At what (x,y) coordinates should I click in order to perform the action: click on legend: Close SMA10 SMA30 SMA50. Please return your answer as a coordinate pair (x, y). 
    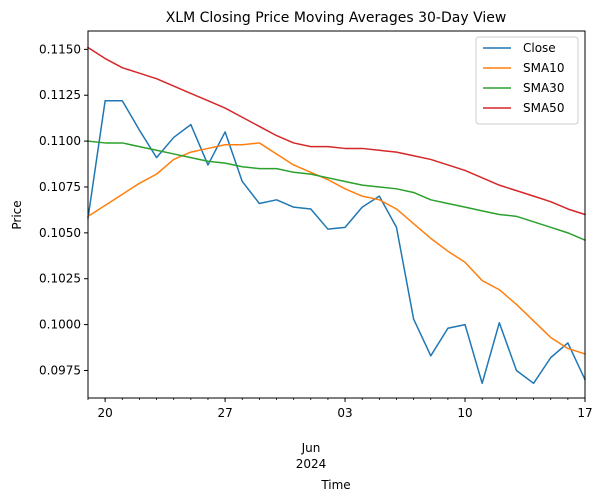
    Looking at the image, I should click on (527, 80).